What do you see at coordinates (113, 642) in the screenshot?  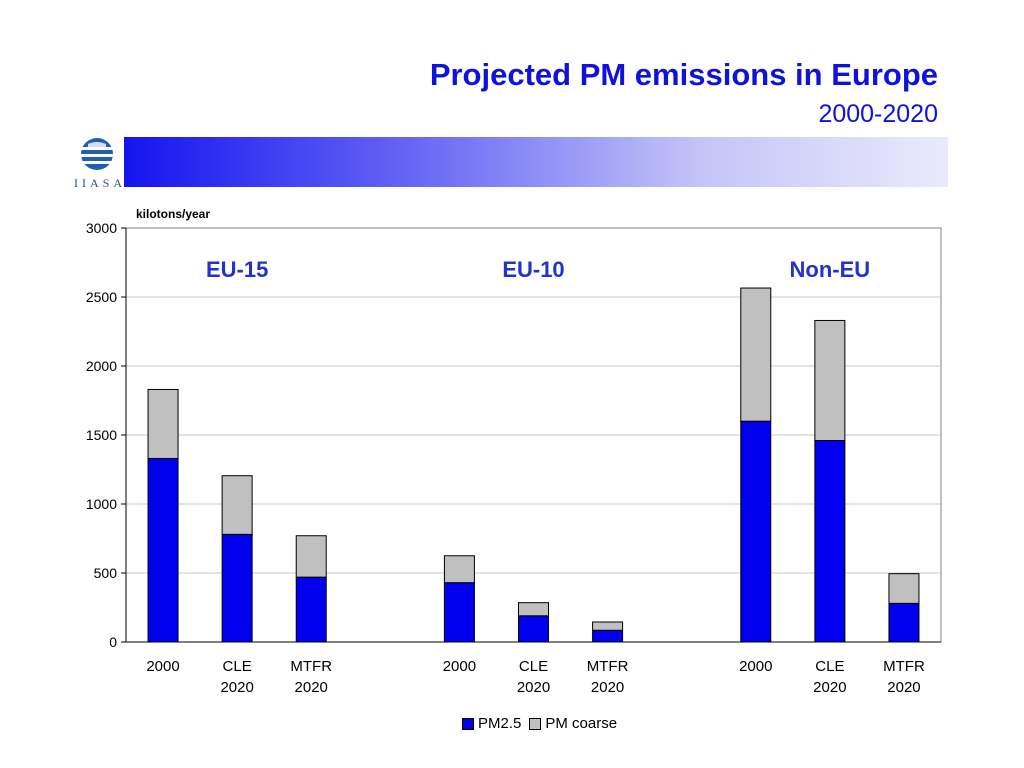 I see `y-tick-label: 0` at bounding box center [113, 642].